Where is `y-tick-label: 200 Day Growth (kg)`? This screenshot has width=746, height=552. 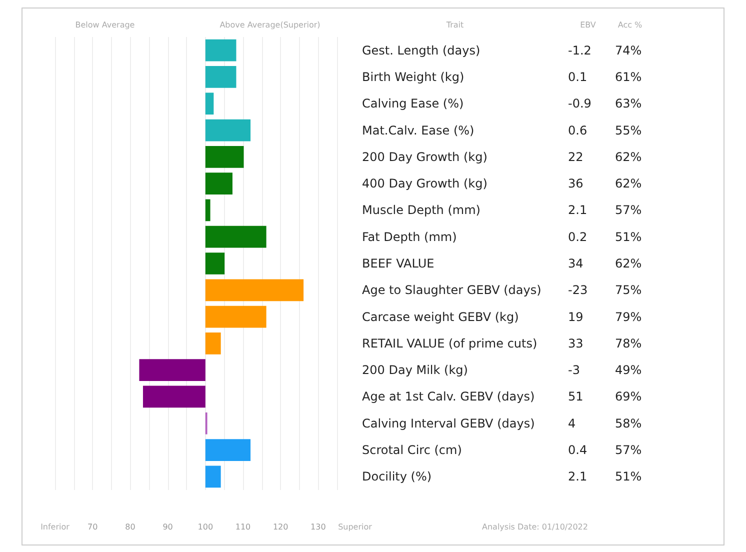 y-tick-label: 200 Day Growth (kg) is located at coordinates (425, 157).